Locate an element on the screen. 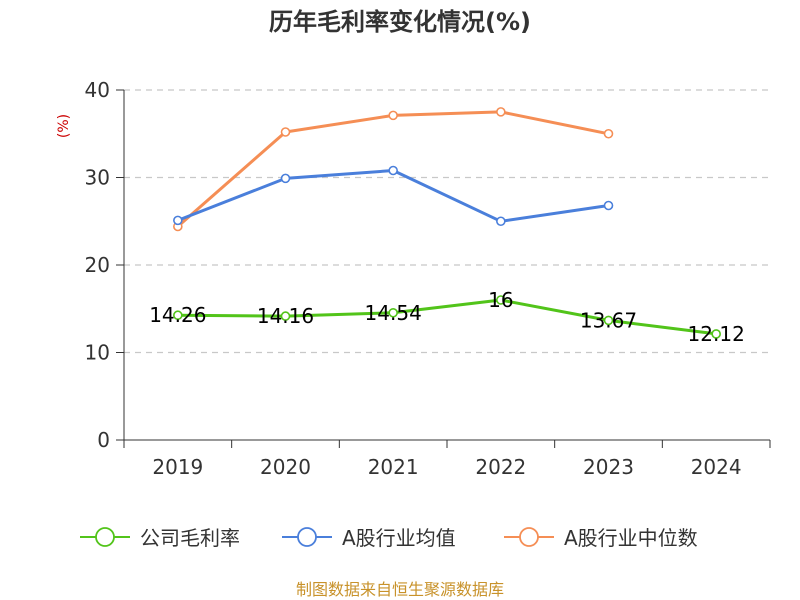 This screenshot has width=800, height=600. chart-title: 历年毛利率变化情况(%) is located at coordinates (400, 22).